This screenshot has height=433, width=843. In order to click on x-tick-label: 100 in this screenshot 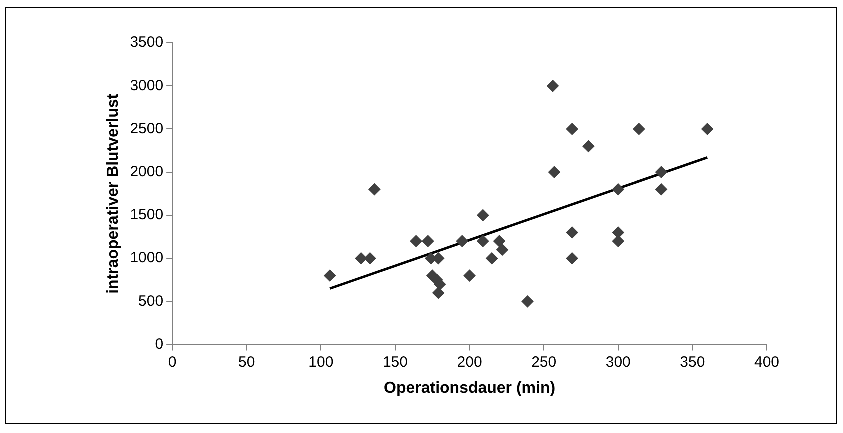, I will do `click(321, 362)`.